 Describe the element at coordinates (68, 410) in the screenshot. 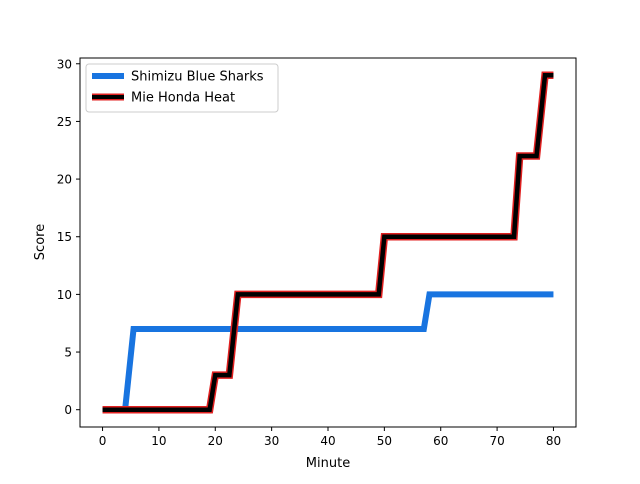

I see `y-tick-label: 0` at that location.